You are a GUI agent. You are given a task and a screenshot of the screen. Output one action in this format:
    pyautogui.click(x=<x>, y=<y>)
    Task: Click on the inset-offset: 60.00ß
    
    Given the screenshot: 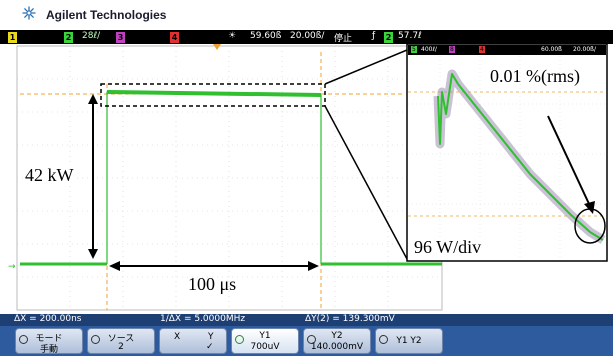 What is the action you would take?
    pyautogui.click(x=551, y=49)
    